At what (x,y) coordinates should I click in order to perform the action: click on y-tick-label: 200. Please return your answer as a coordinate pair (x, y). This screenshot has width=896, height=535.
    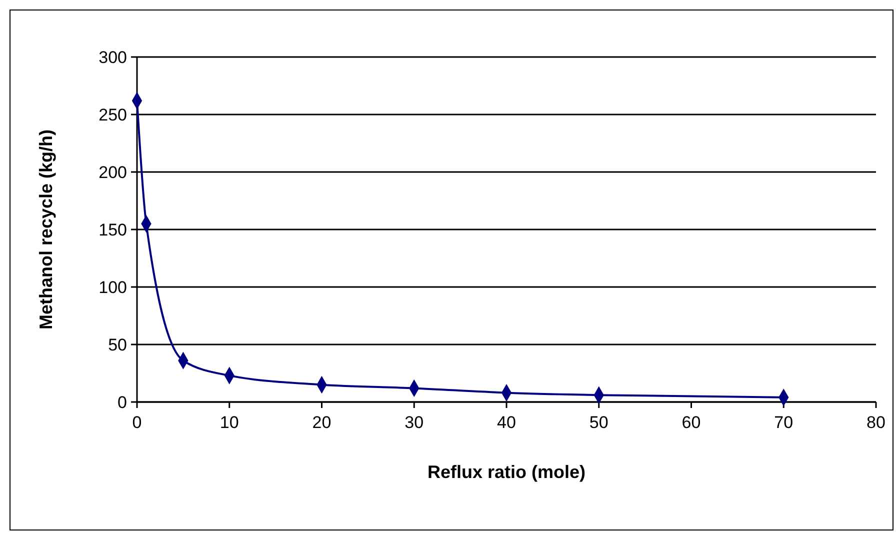
    Looking at the image, I should click on (112, 172).